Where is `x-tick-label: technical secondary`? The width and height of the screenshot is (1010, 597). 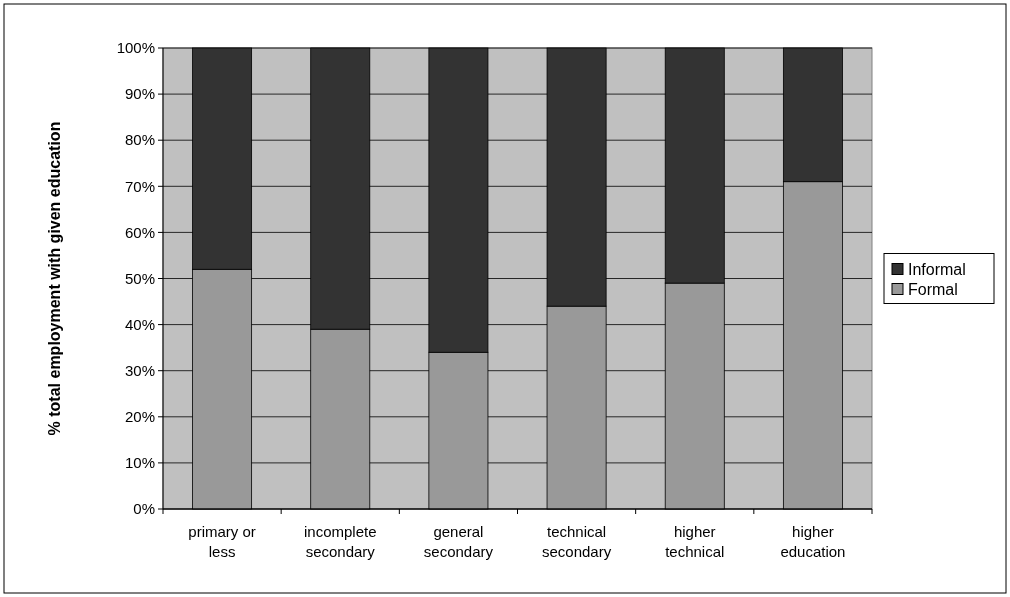 x-tick-label: technical secondary is located at coordinates (576, 541).